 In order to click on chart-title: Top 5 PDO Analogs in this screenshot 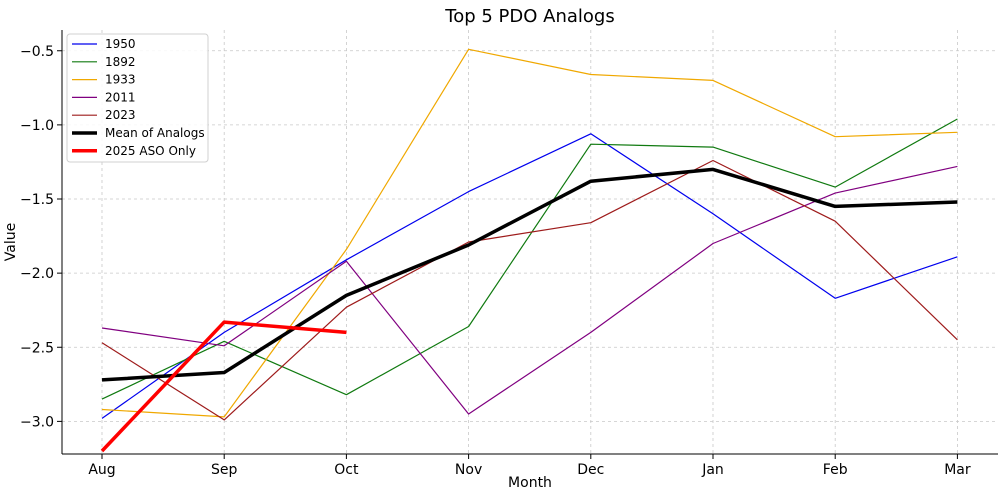, I will do `click(529, 16)`.